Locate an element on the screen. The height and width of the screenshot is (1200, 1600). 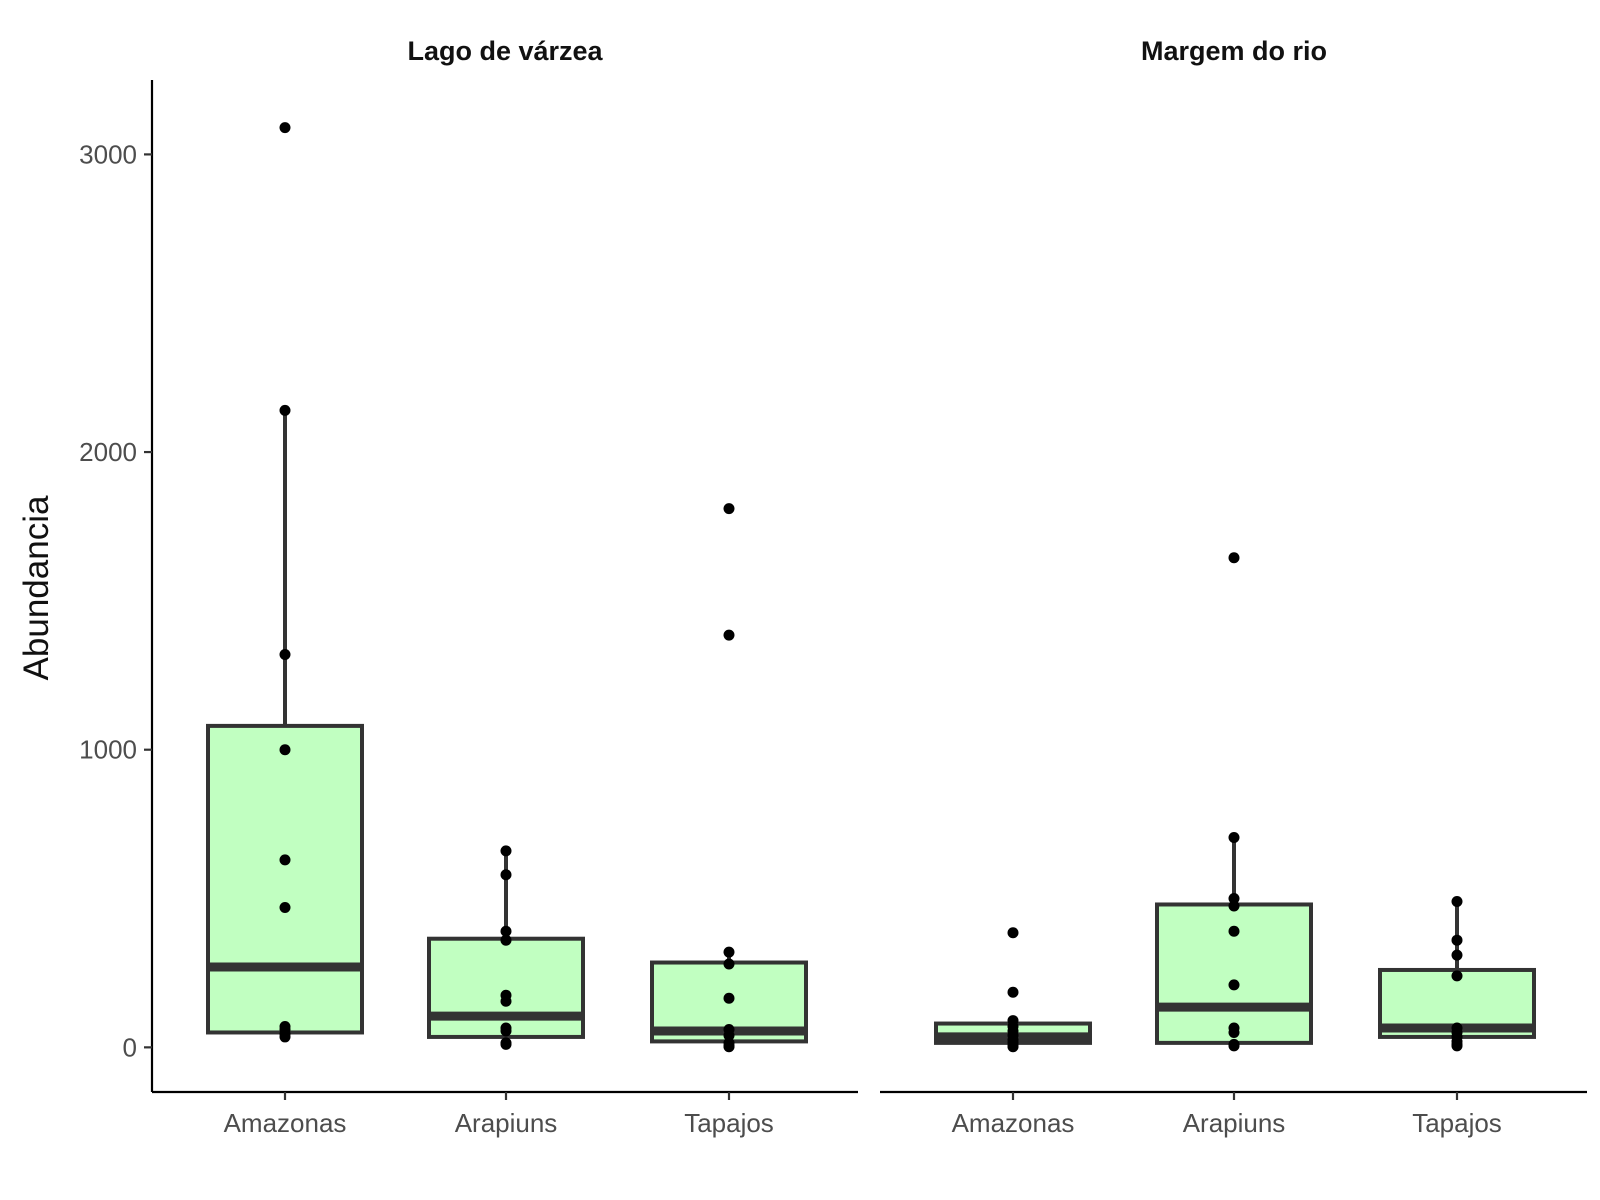
y-axis: 0 1000 2000 3000 is located at coordinates (116, 586).